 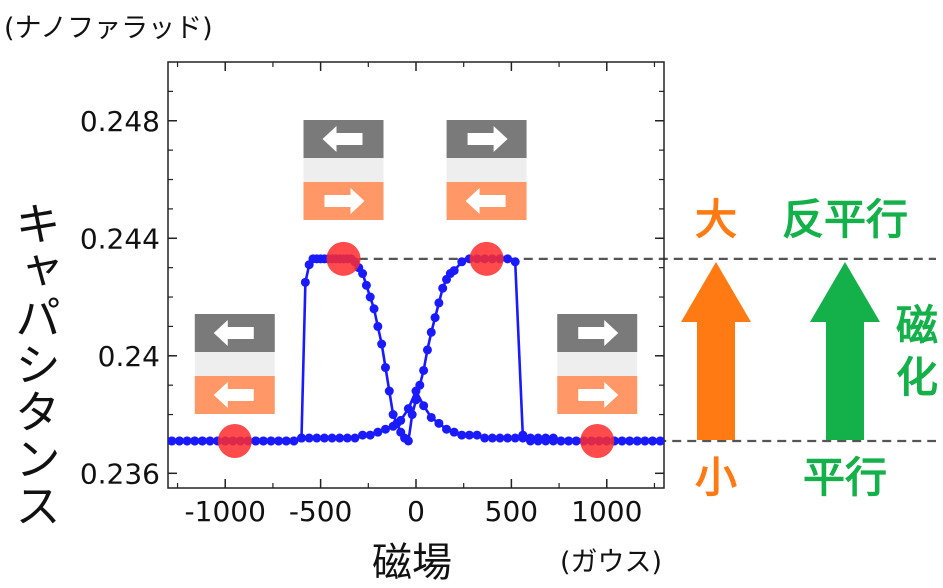 What do you see at coordinates (917, 377) in the screenshot?
I see `label-magnetization-2: 化` at bounding box center [917, 377].